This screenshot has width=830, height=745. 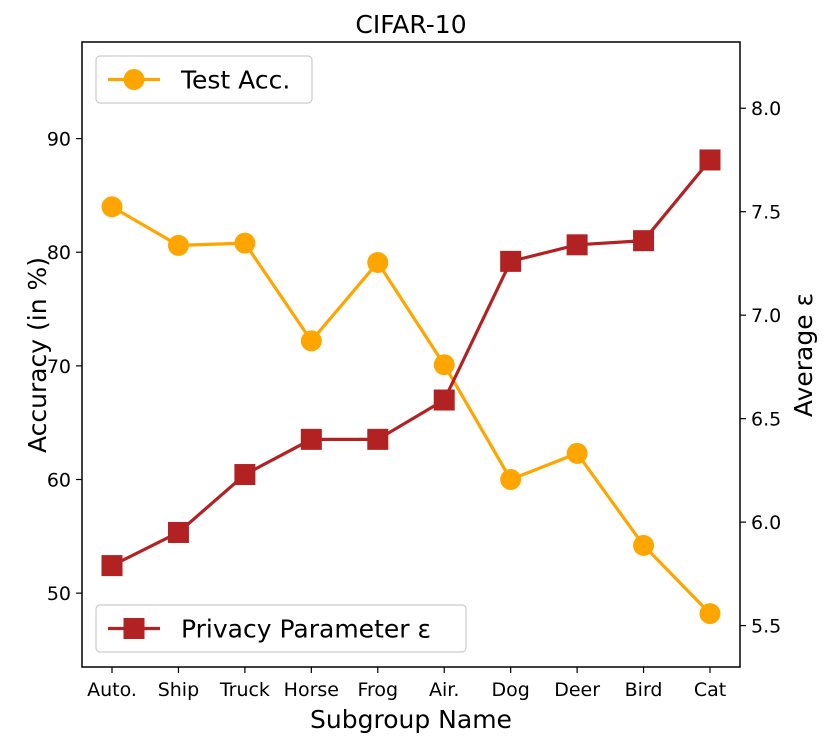 I want to click on y-left-tick-label: 60, so click(x=59, y=481).